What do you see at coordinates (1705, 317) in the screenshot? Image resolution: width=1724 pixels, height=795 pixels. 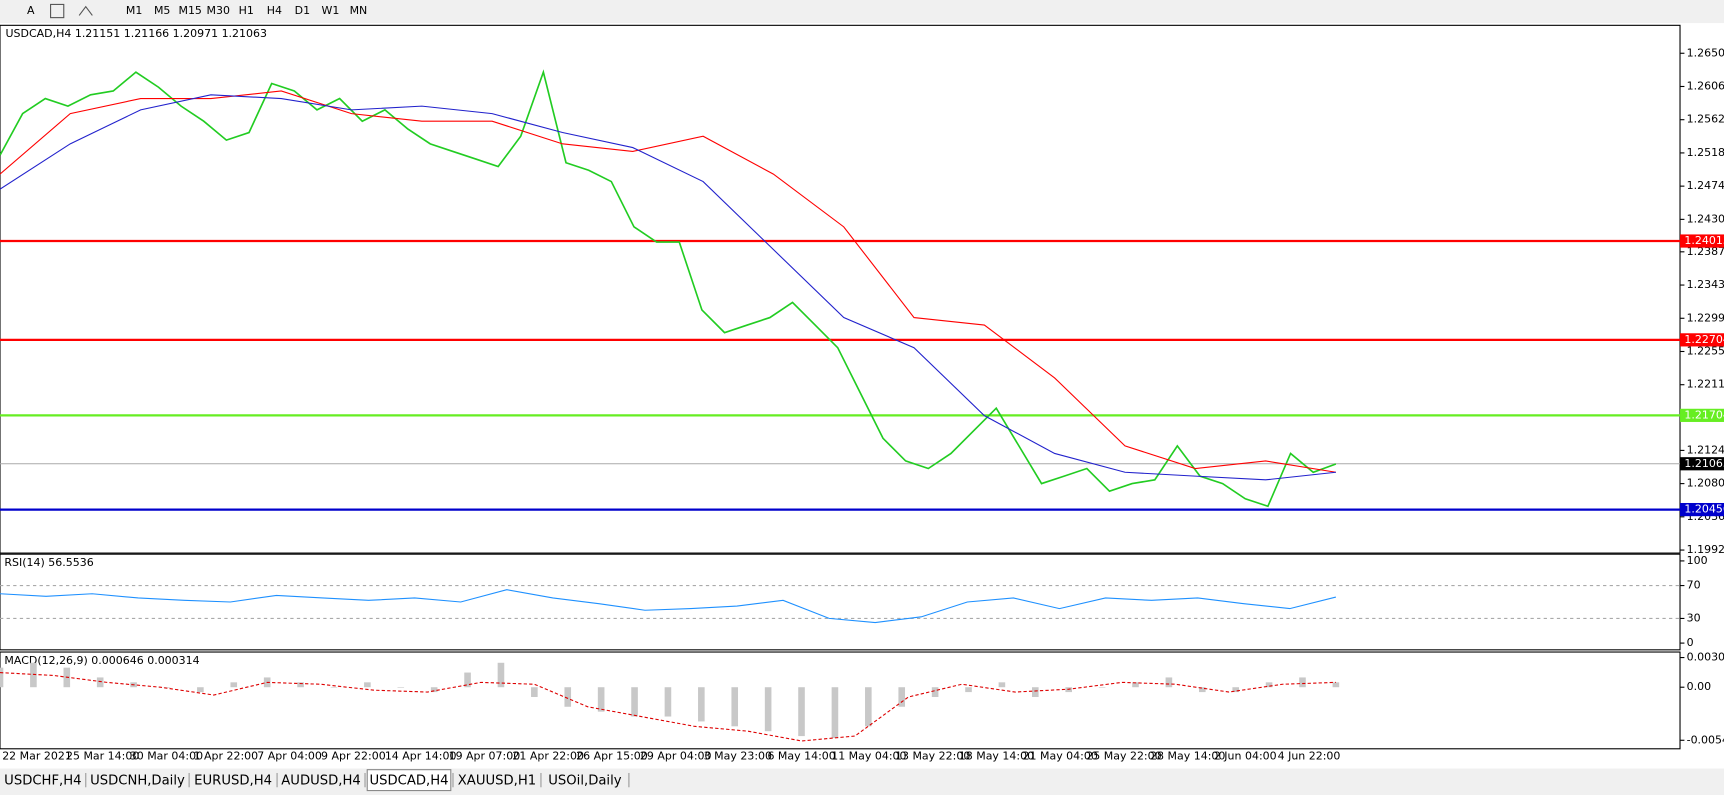 I see `y-tick-label: 1.22990` at bounding box center [1705, 317].